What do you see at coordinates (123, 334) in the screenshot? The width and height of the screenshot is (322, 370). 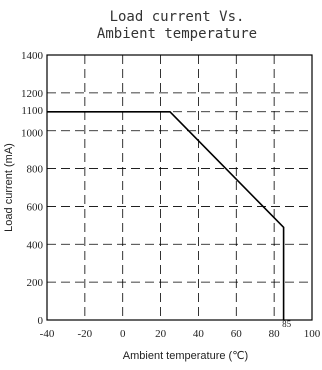 I see `x-tick-label: 0` at bounding box center [123, 334].